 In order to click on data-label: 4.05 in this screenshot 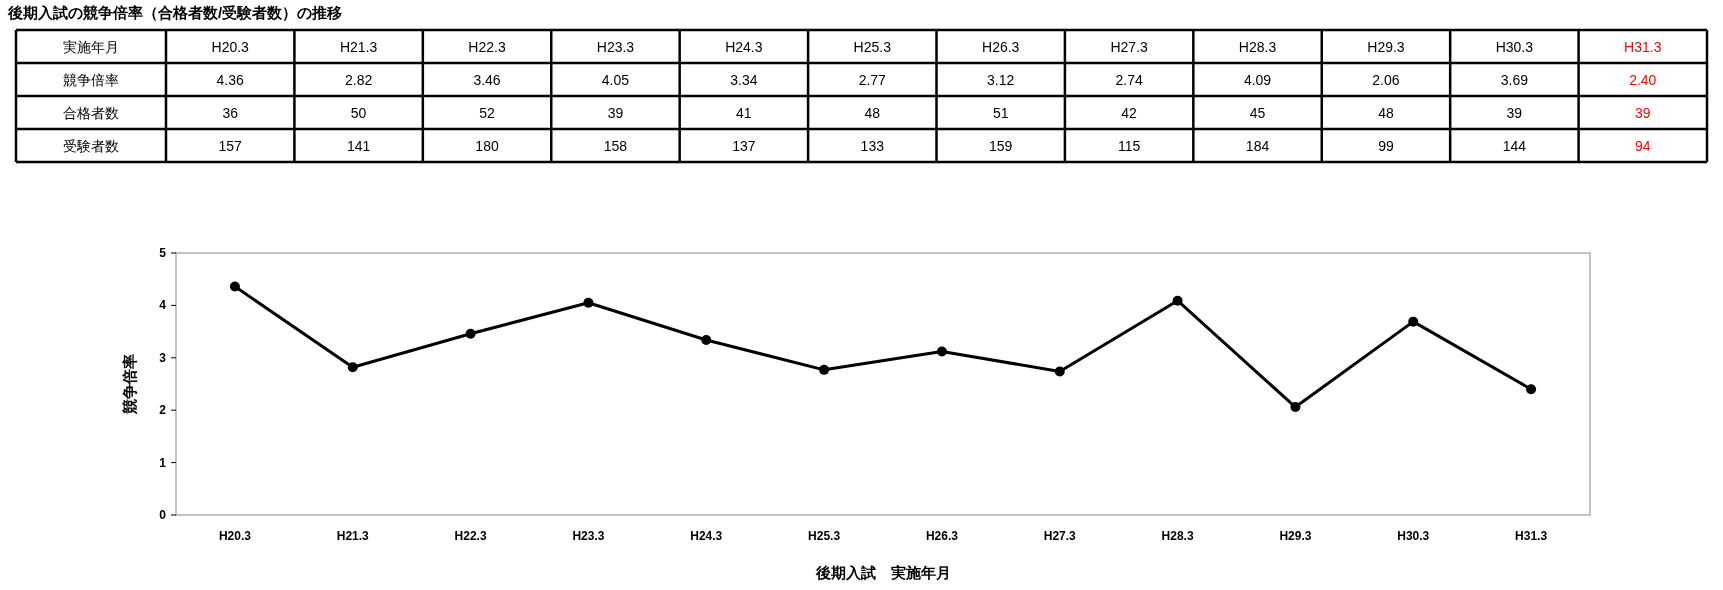, I will do `click(615, 79)`.